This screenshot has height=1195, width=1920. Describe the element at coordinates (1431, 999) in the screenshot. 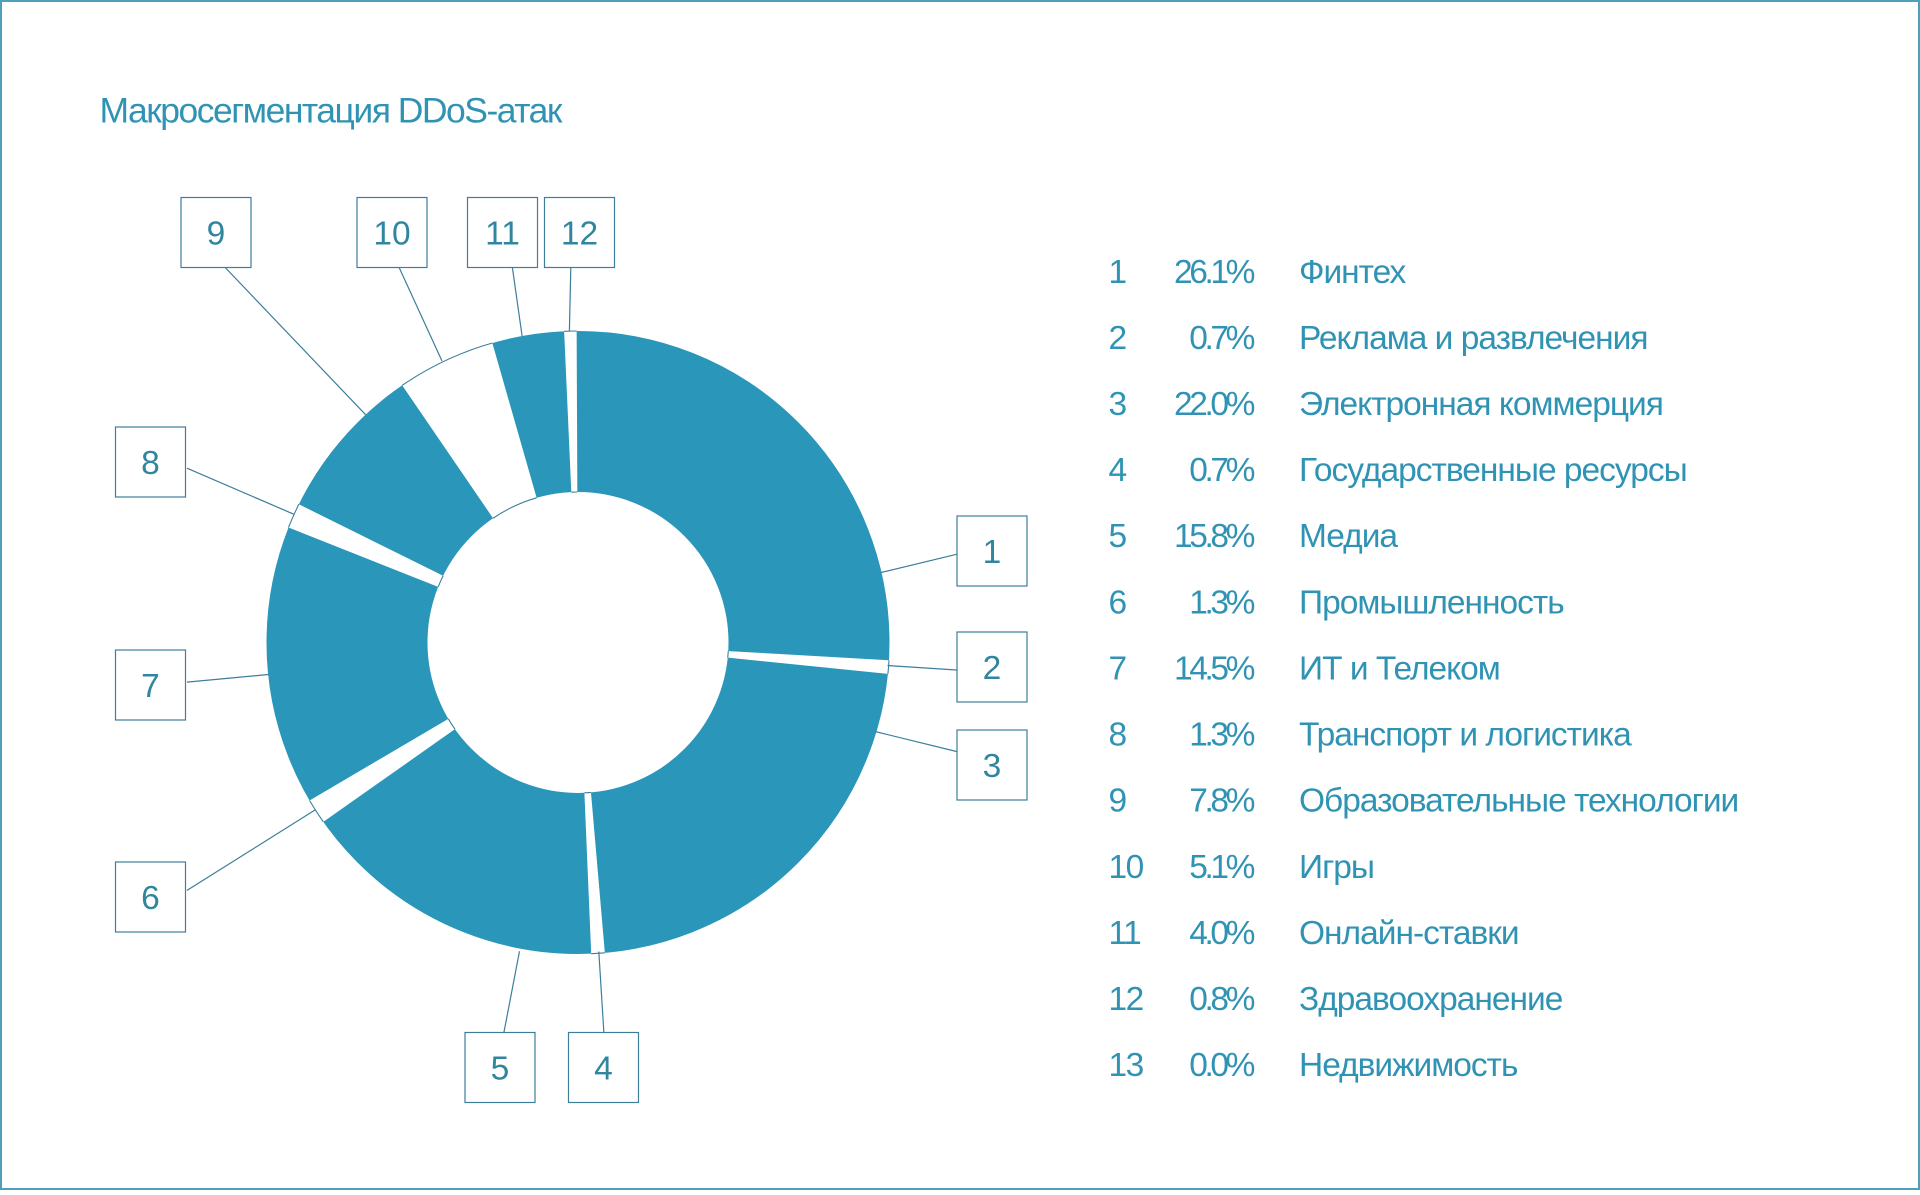

I see `svg-text: Здравоохранение` at that location.